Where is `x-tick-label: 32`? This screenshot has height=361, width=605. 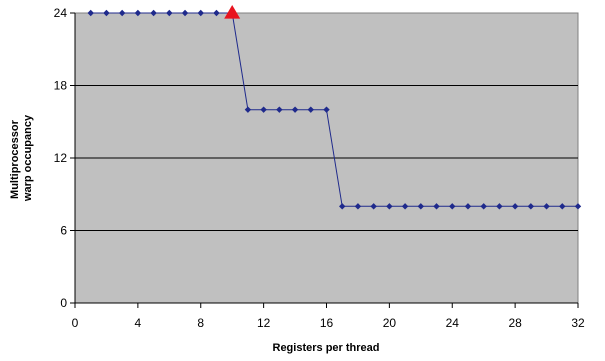 x-tick-label: 32 is located at coordinates (578, 323).